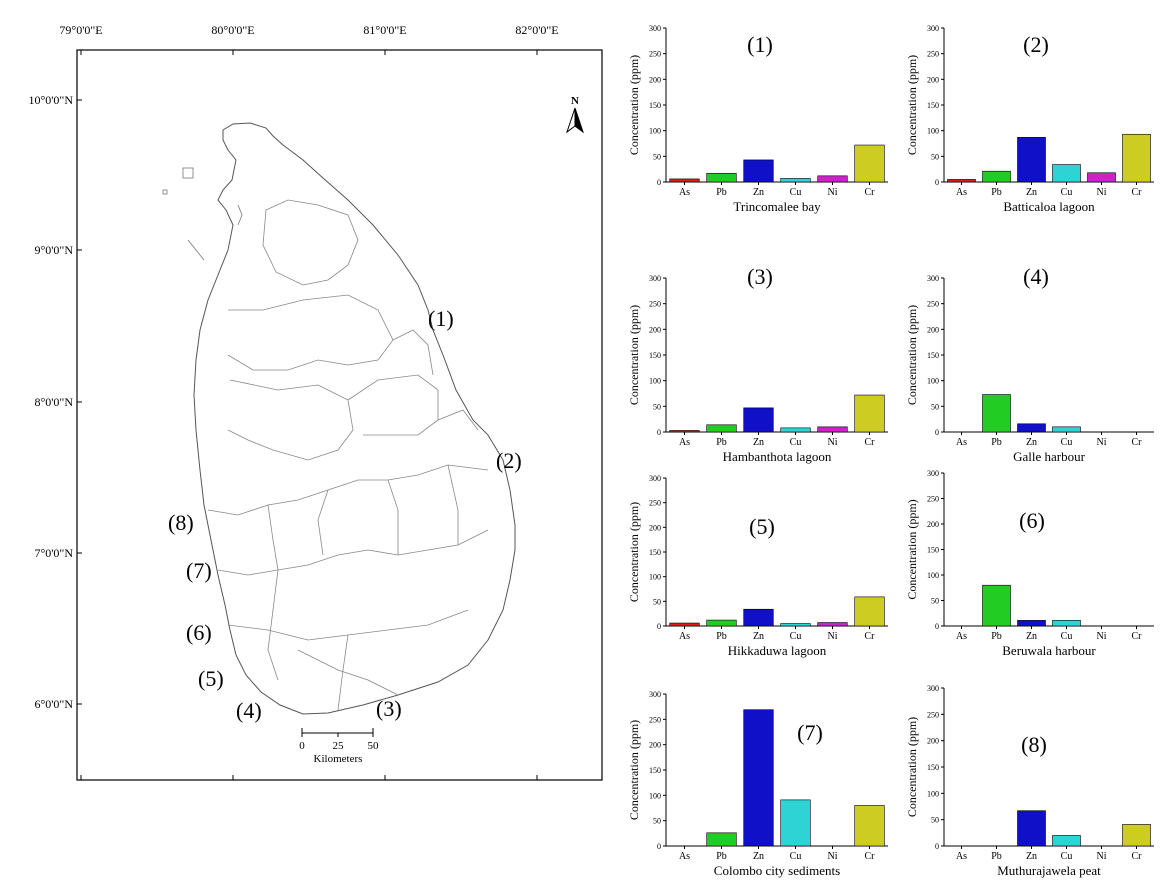  I want to click on x-tick-label: Ni, so click(1102, 636).